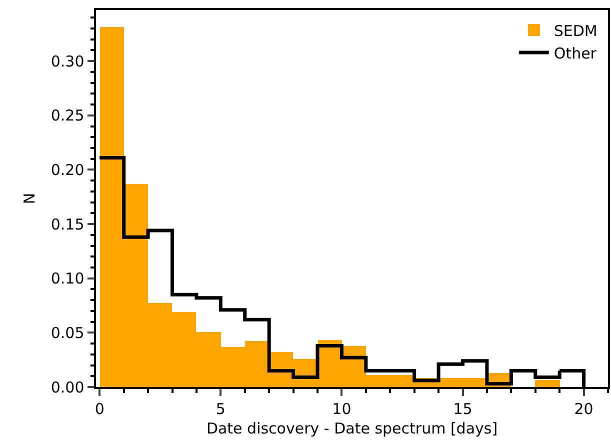 Image resolution: width=611 pixels, height=444 pixels. Describe the element at coordinates (342, 409) in the screenshot. I see `x-tick-label: 10` at that location.